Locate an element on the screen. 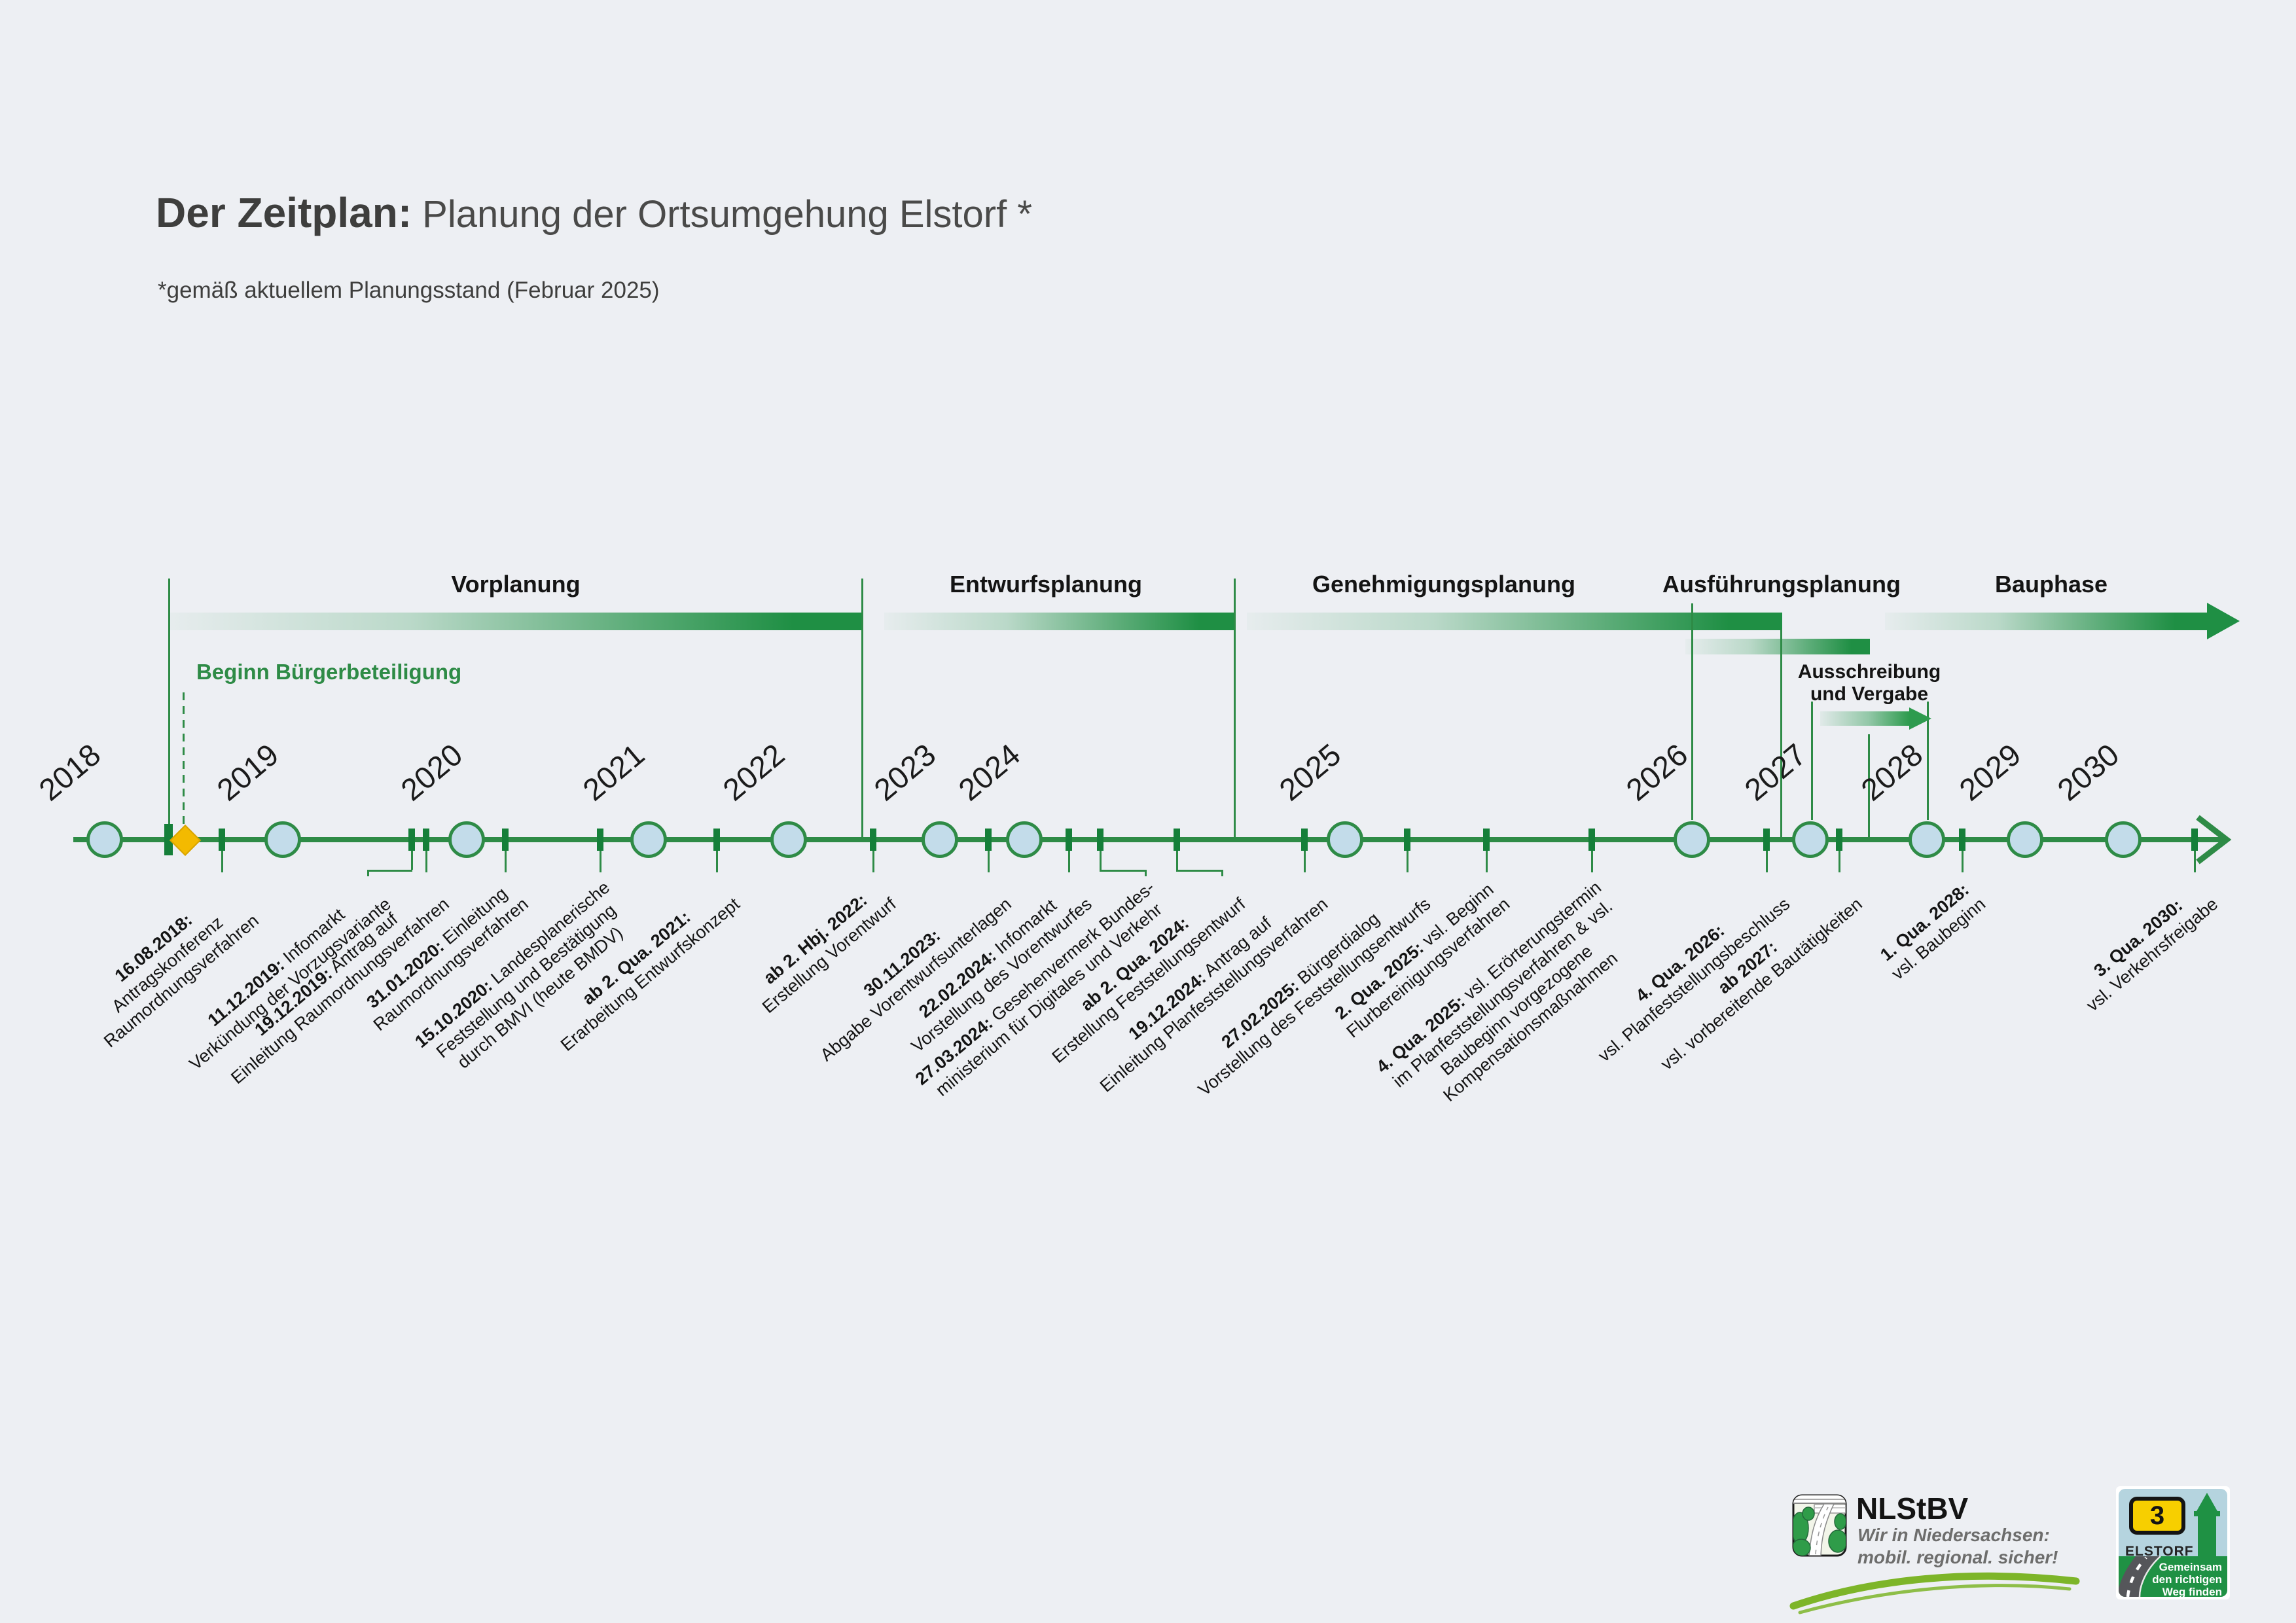 This screenshot has height=1623, width=2296. year-label-2018: 2018 is located at coordinates (69, 772).